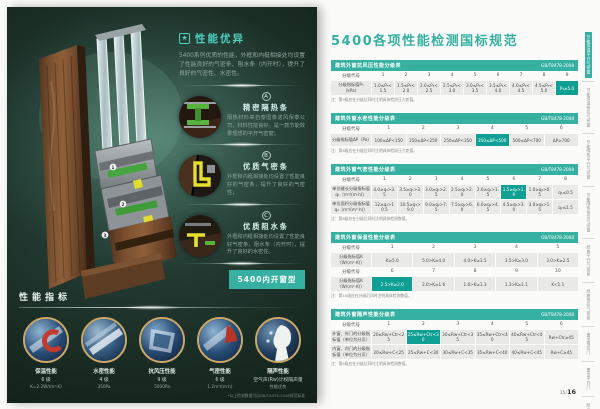 Image resolution: width=600 pixels, height=409 pixels. Describe the element at coordinates (458, 352) in the screenshot. I see `table-cell: 30≤Rw+C<35` at that location.